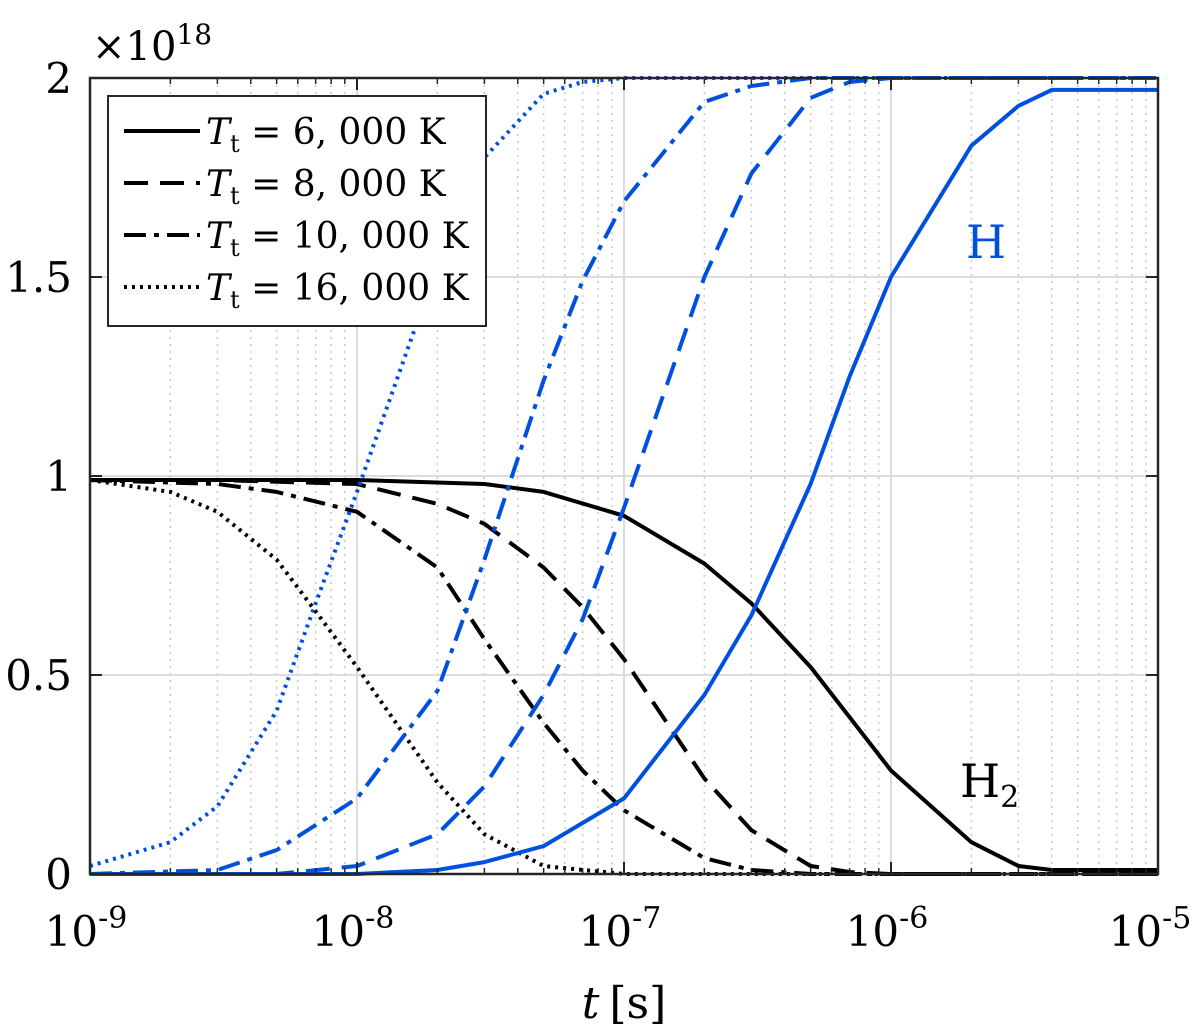 The width and height of the screenshot is (1196, 1032). What do you see at coordinates (38, 277) in the screenshot?
I see `y-tick-label: 1.5` at bounding box center [38, 277].